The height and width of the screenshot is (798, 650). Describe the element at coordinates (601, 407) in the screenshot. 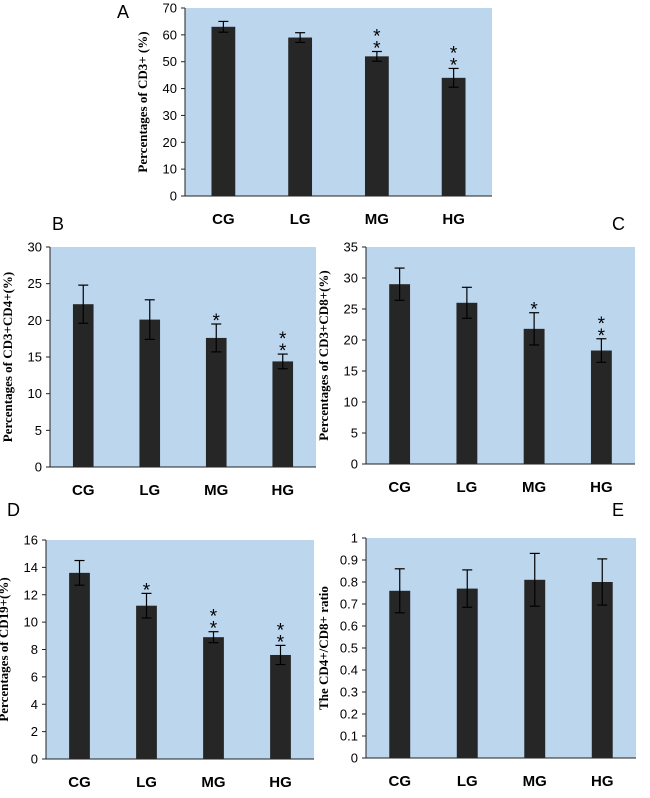

I see `panel-c-bar-hg` at that location.